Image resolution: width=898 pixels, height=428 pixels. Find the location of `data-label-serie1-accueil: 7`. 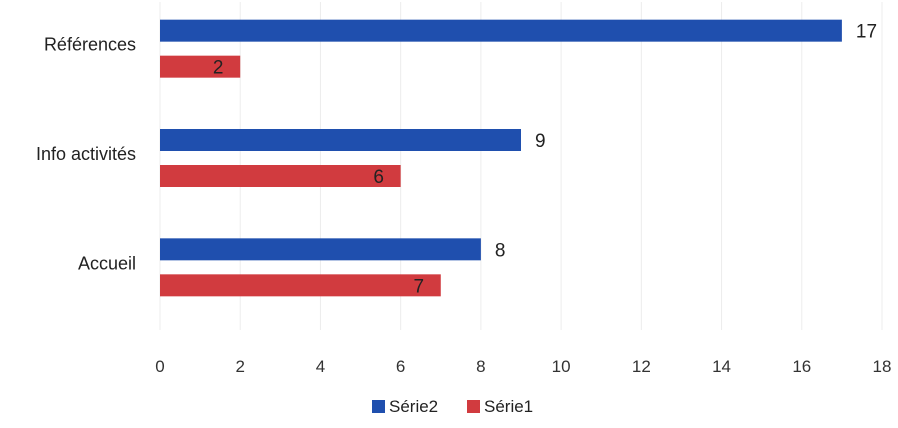

data-label-serie1-accueil: 7 is located at coordinates (418, 286).